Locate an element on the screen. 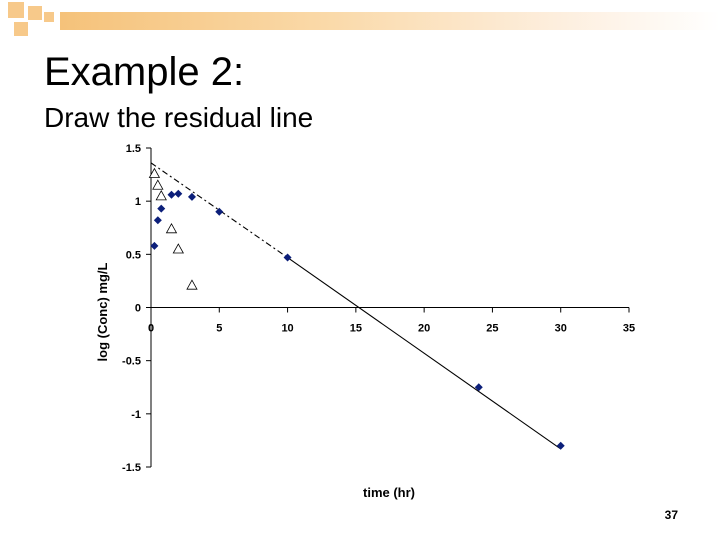 The height and width of the screenshot is (540, 720). y-tick-label: 1 is located at coordinates (138, 202).